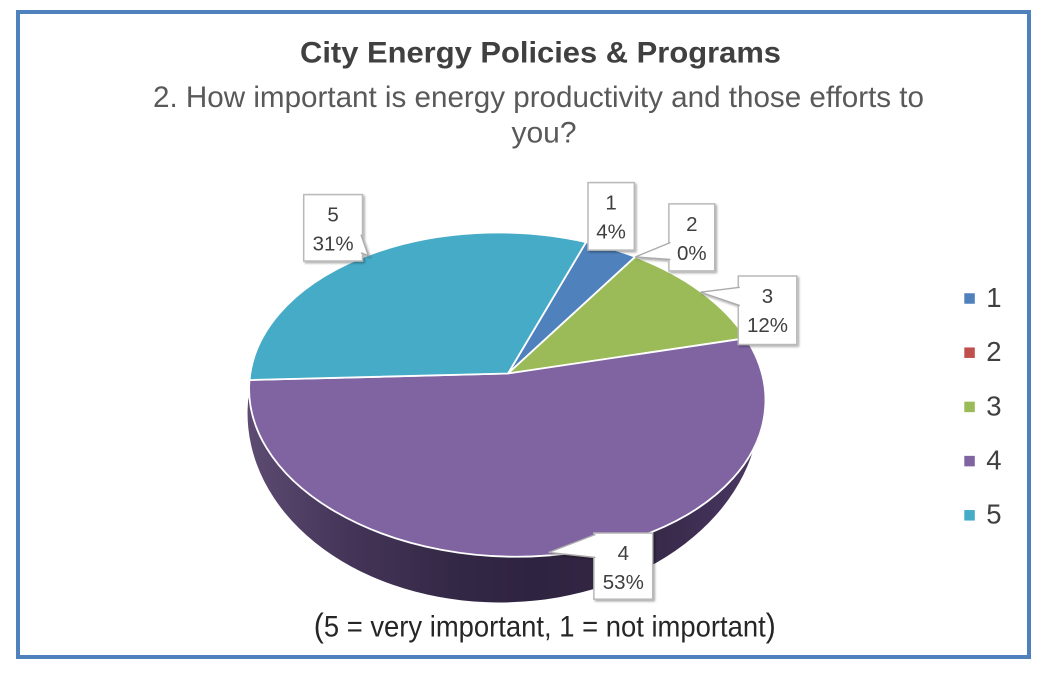 The width and height of the screenshot is (1045, 677). What do you see at coordinates (333, 244) in the screenshot?
I see `svg-text: 31%` at bounding box center [333, 244].